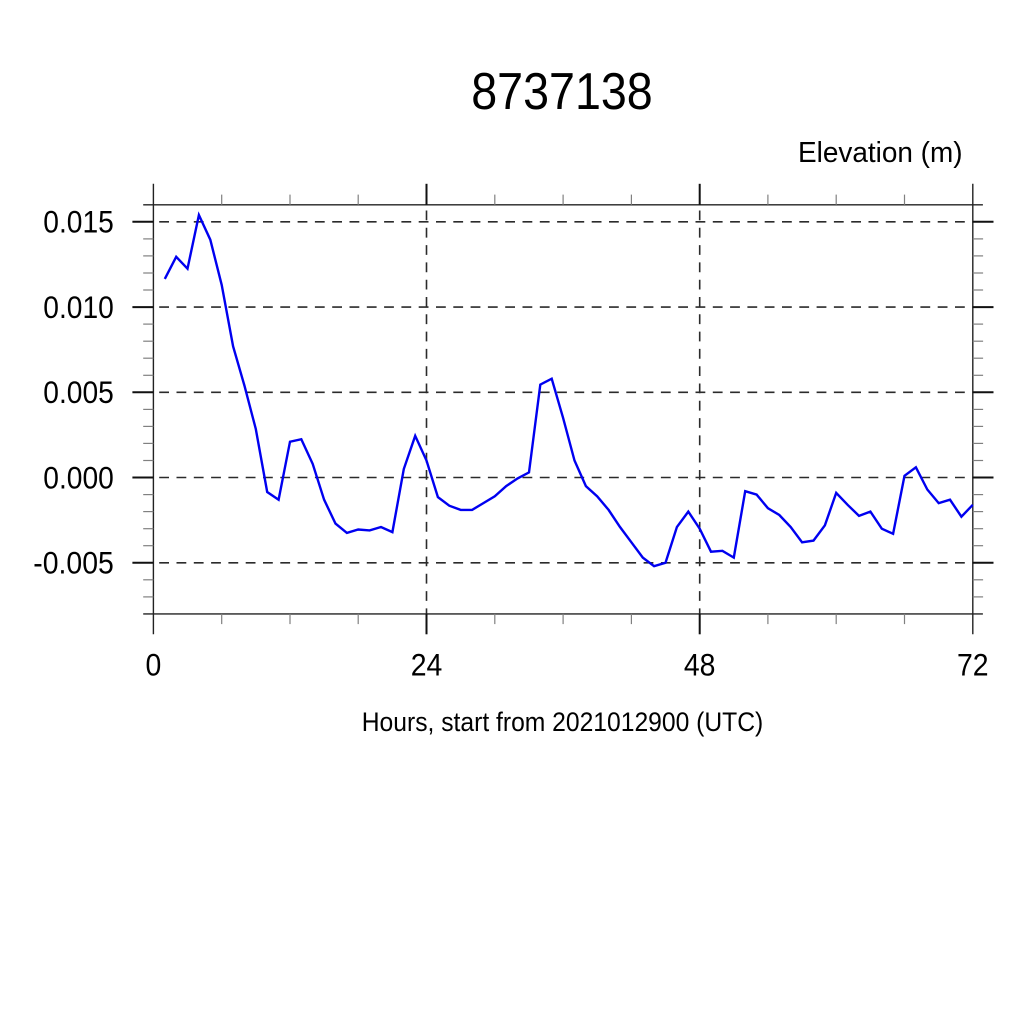 The height and width of the screenshot is (1024, 1024). Describe the element at coordinates (563, 722) in the screenshot. I see `svg-text:Hours, start from 2021012900 (: Hours, start from 2021012900 (UTC)` at that location.